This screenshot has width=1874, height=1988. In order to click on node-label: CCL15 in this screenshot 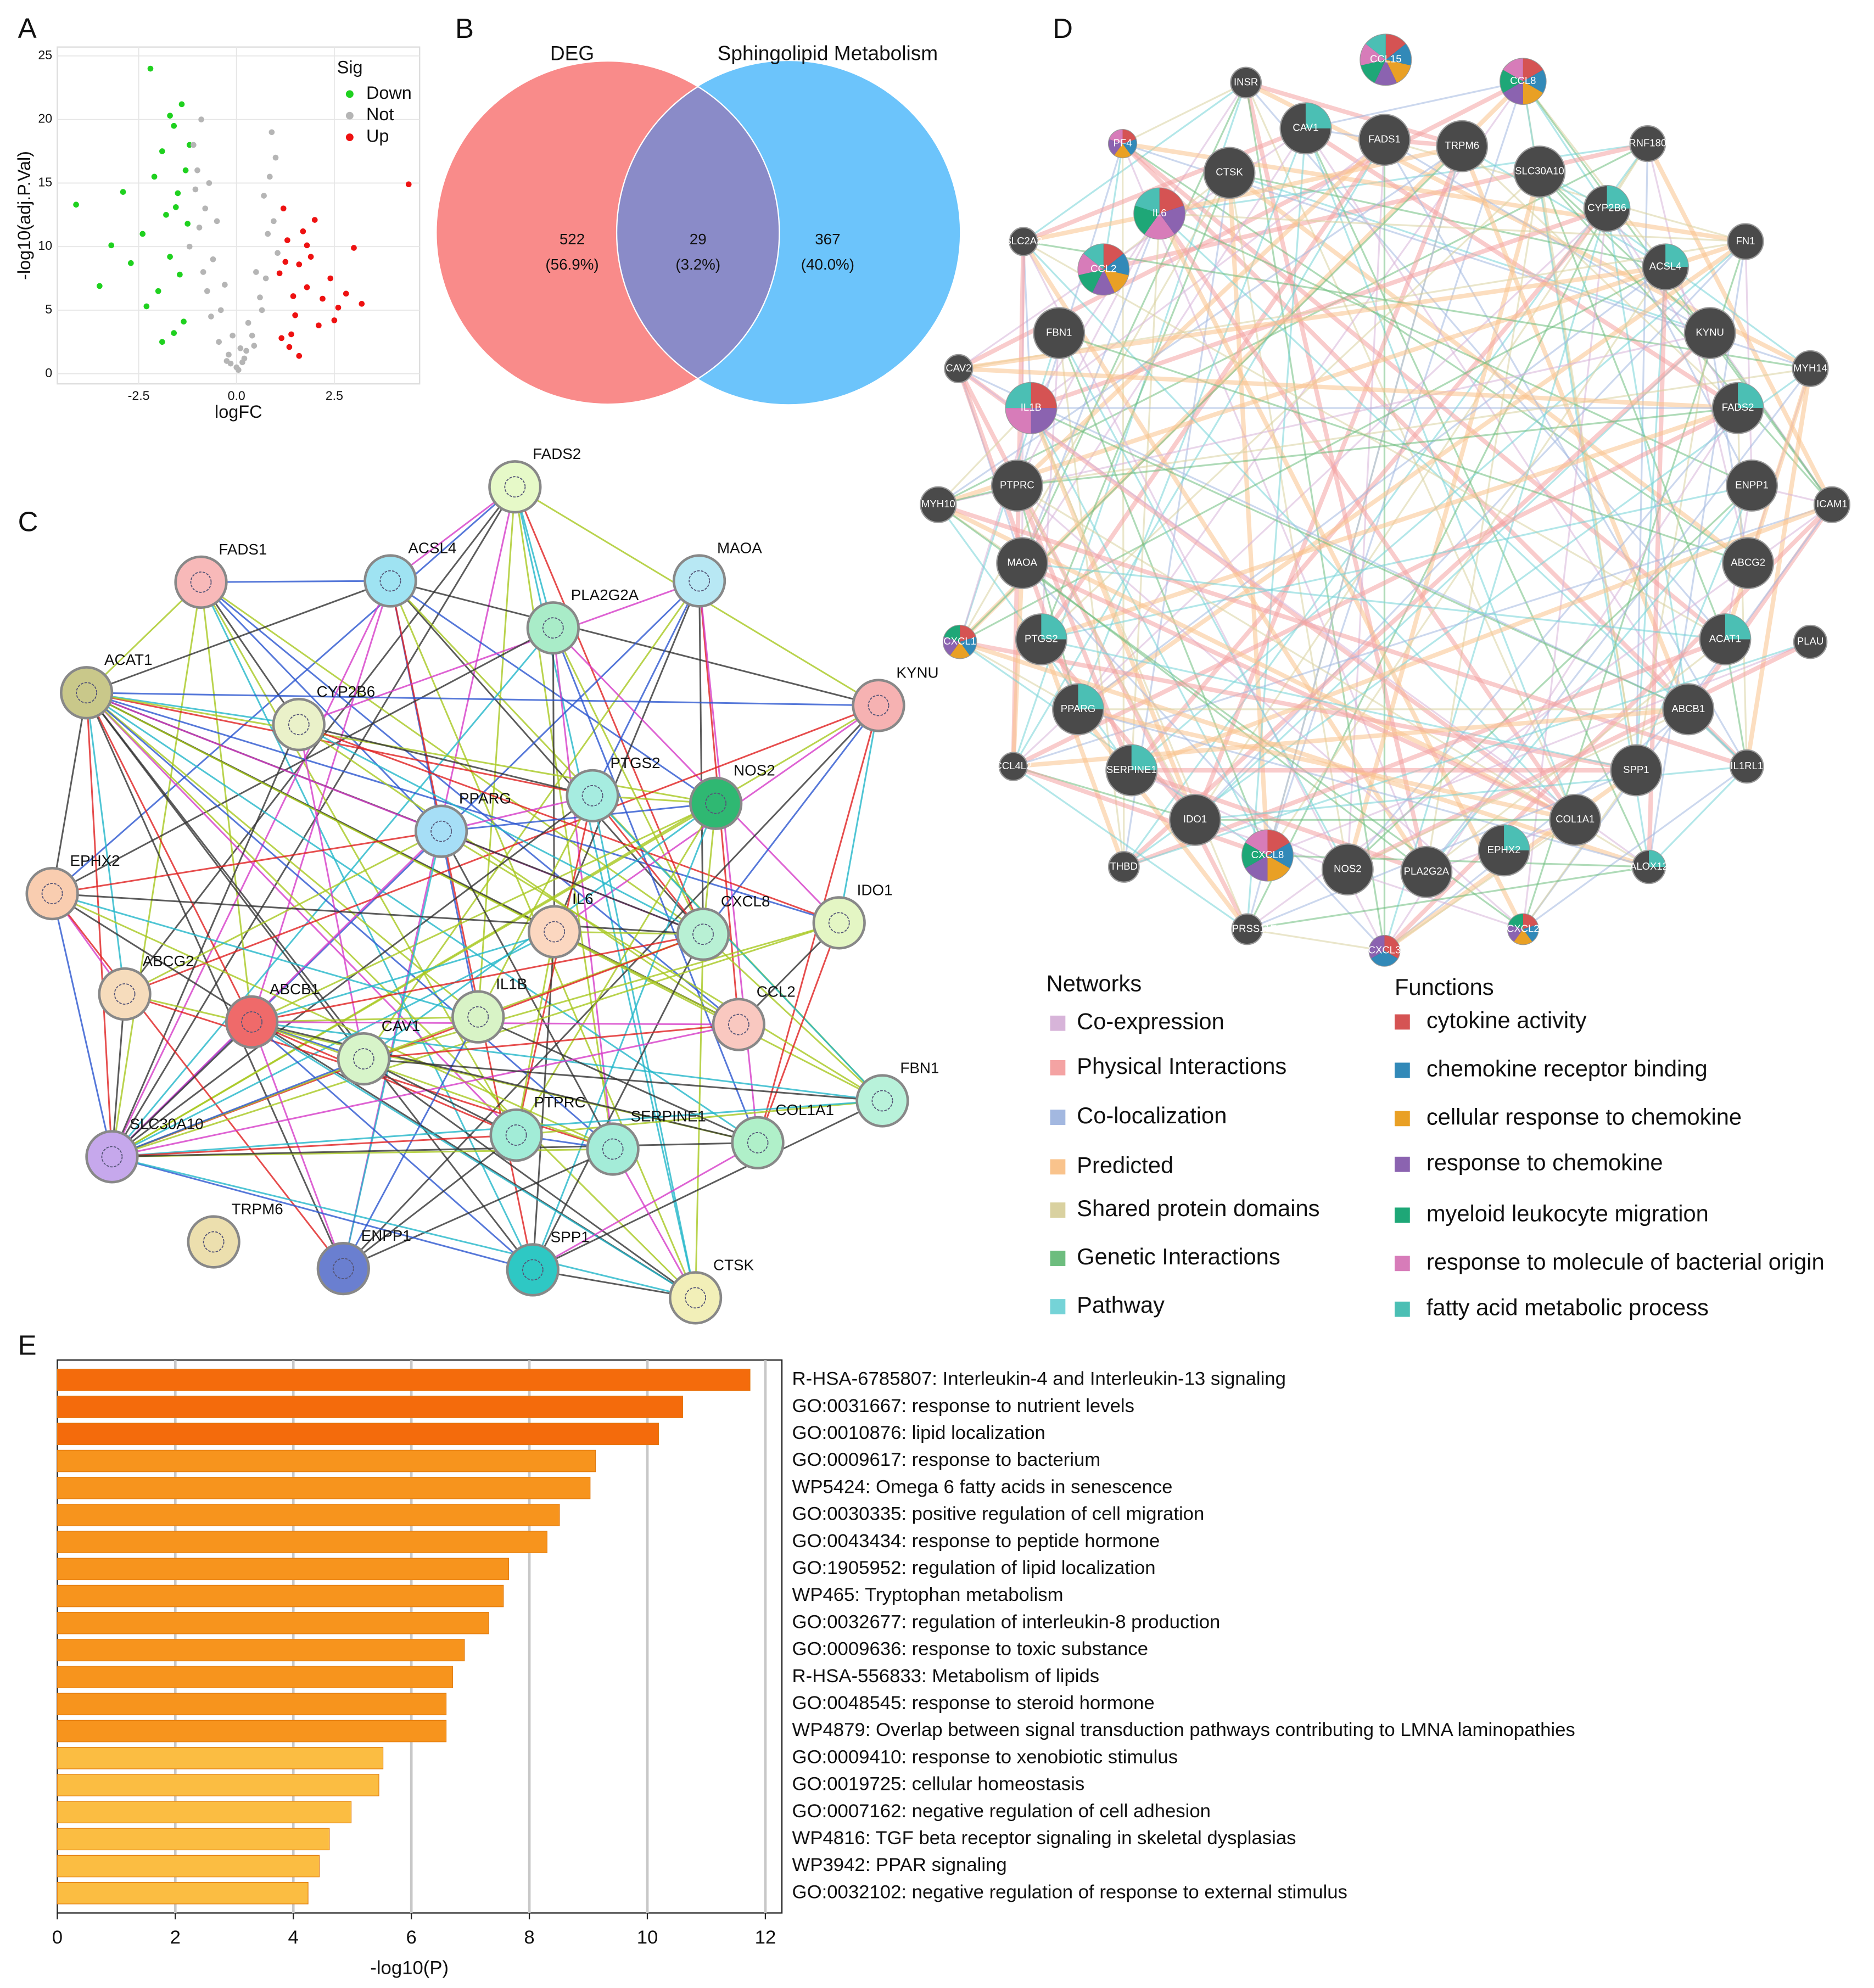, I will do `click(1386, 59)`.